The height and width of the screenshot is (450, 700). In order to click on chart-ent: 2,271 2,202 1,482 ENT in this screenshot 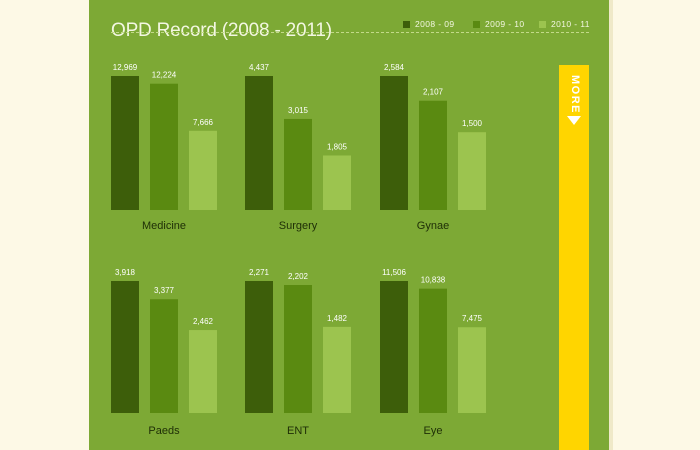, I will do `click(298, 352)`.